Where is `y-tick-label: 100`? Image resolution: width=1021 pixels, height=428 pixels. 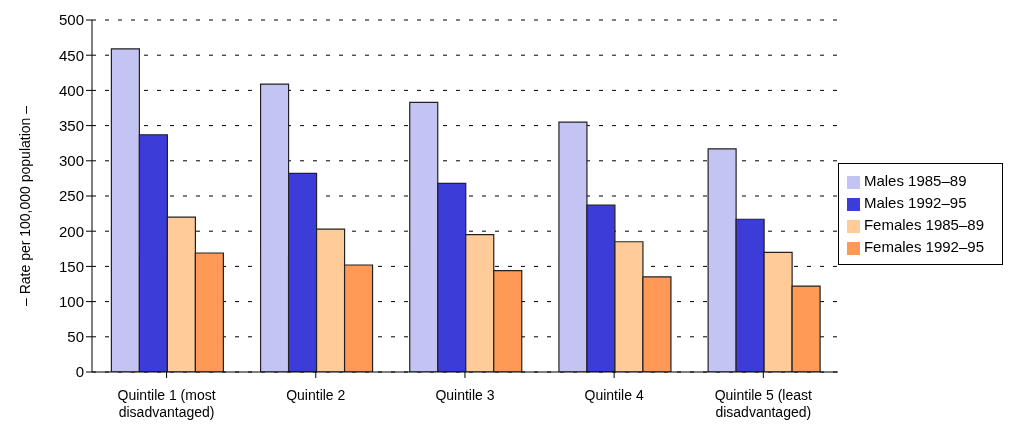
y-tick-label: 100 is located at coordinates (71, 301).